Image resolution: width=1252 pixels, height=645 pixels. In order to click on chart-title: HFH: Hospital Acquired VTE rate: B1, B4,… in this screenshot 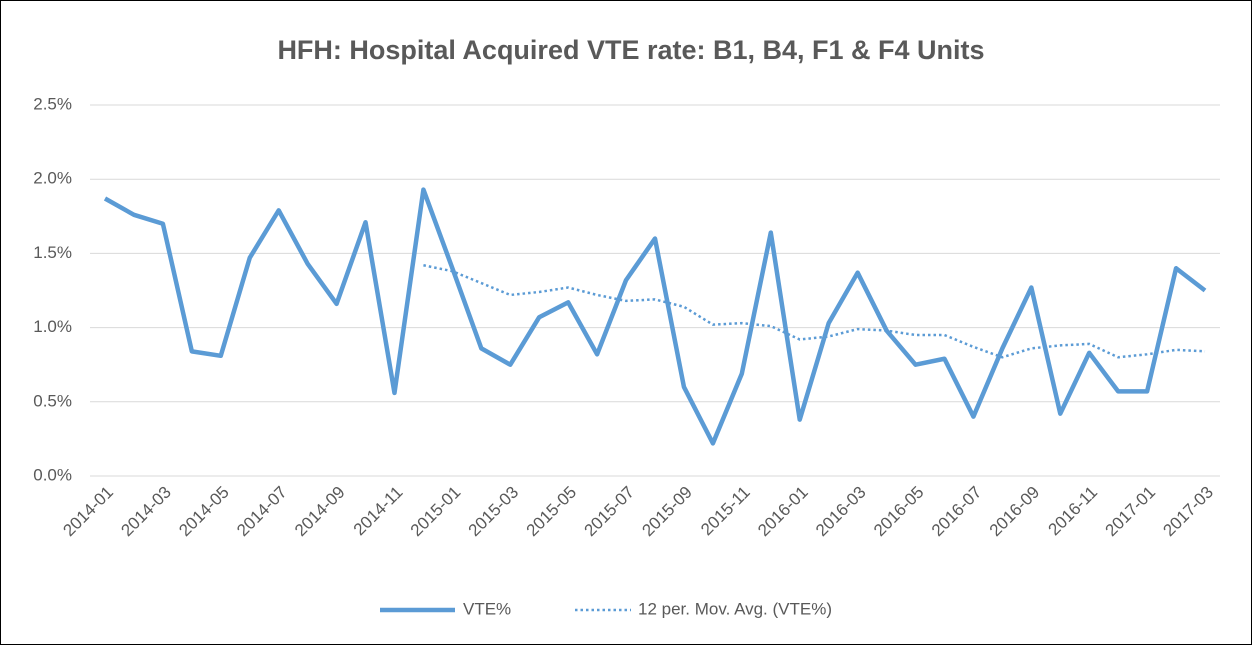, I will do `click(630, 50)`.